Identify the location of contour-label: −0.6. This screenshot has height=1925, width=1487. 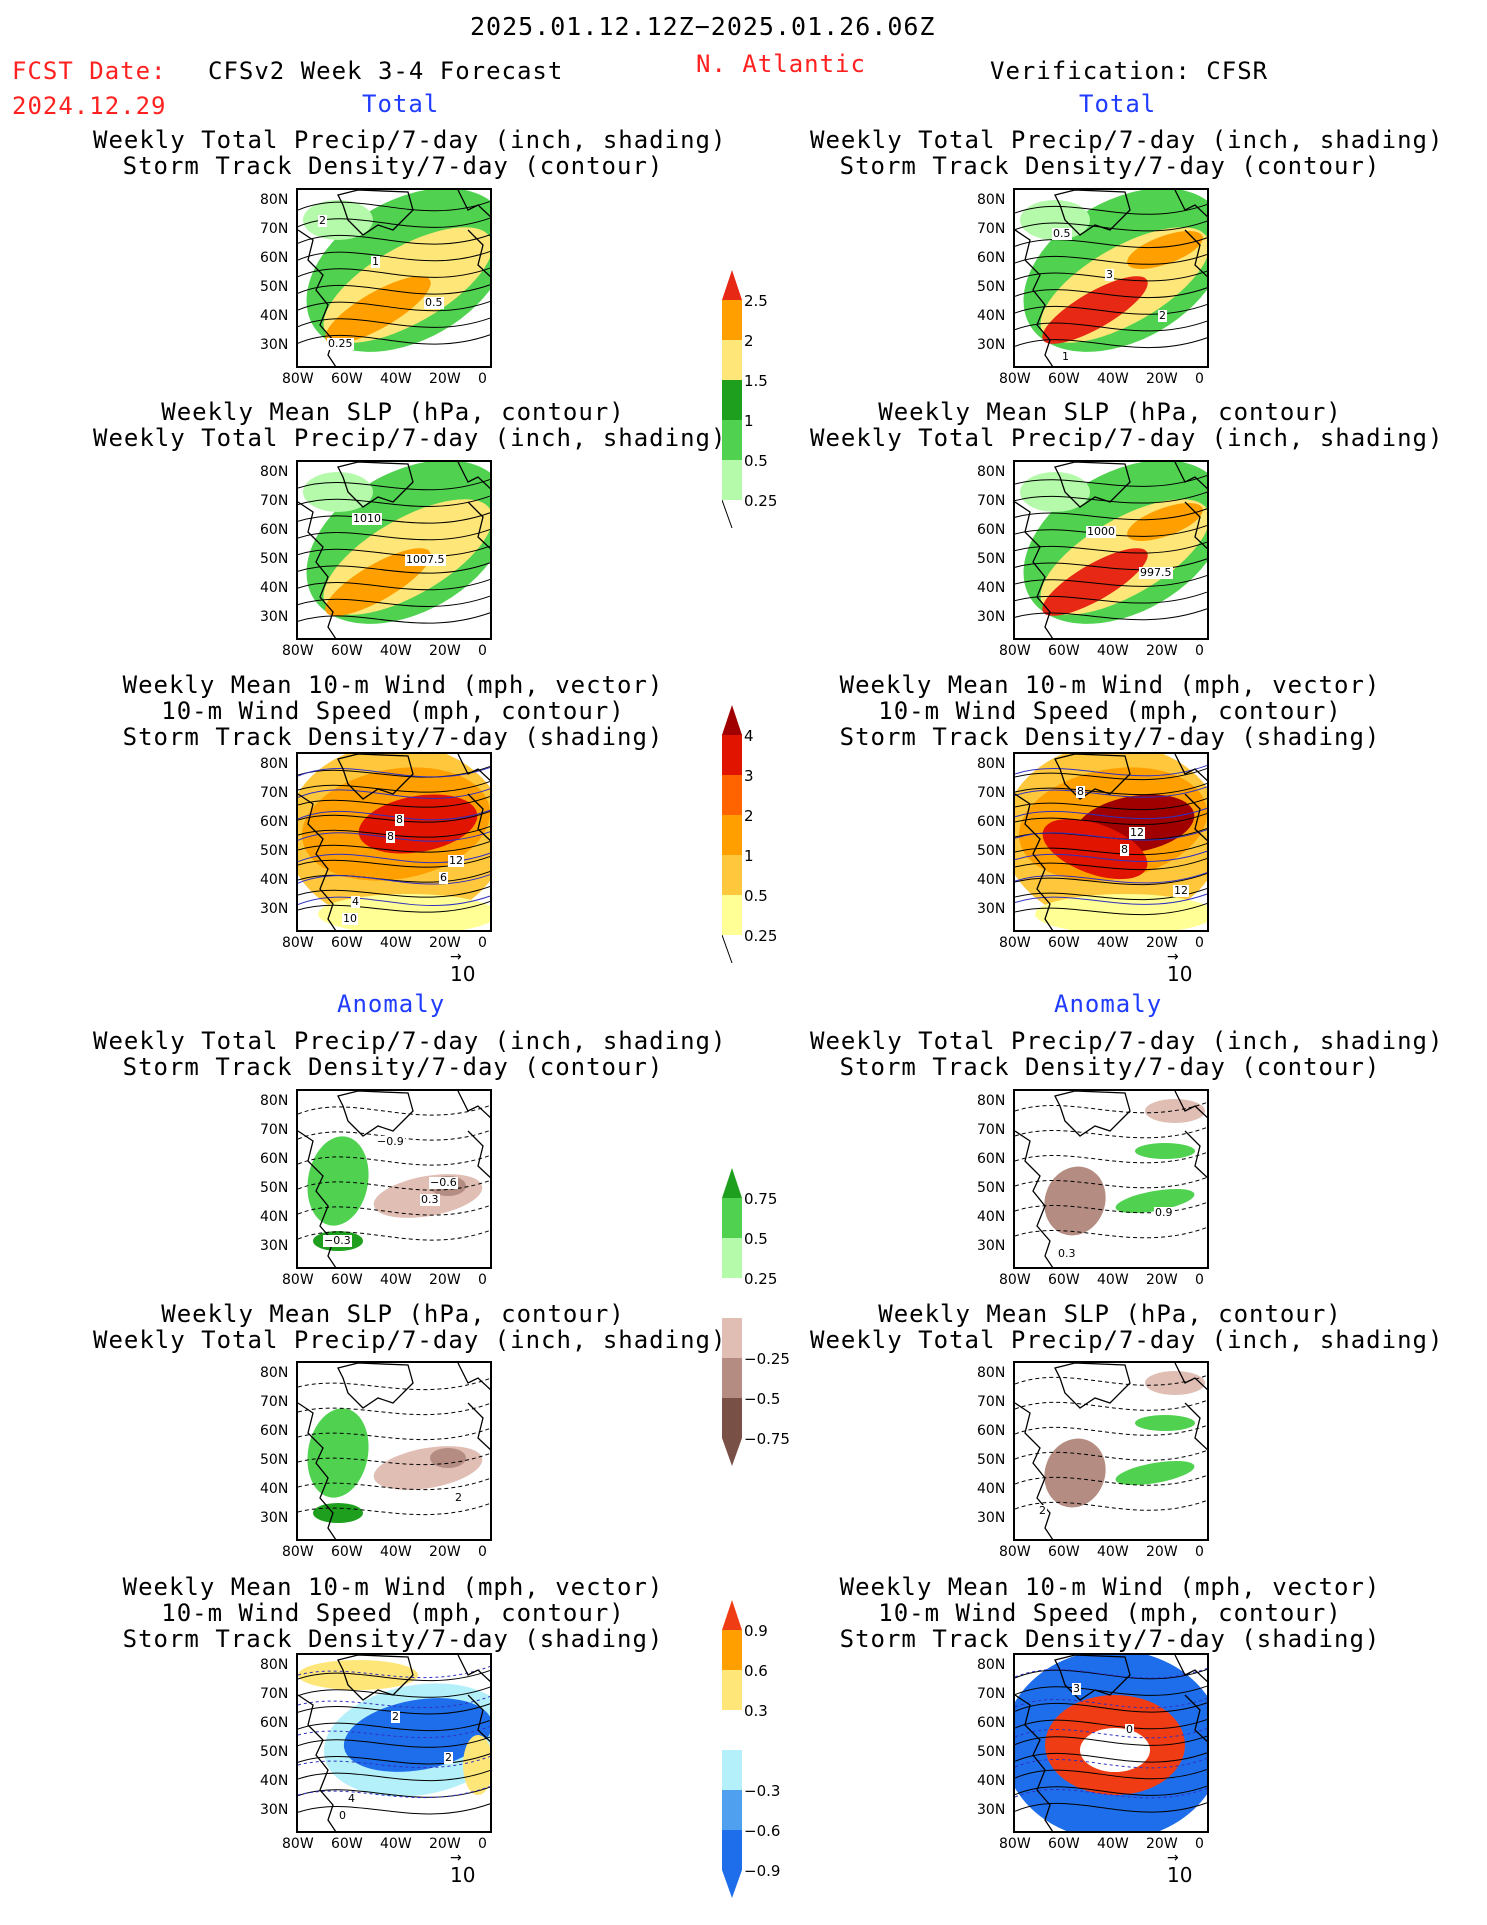
(443, 1182).